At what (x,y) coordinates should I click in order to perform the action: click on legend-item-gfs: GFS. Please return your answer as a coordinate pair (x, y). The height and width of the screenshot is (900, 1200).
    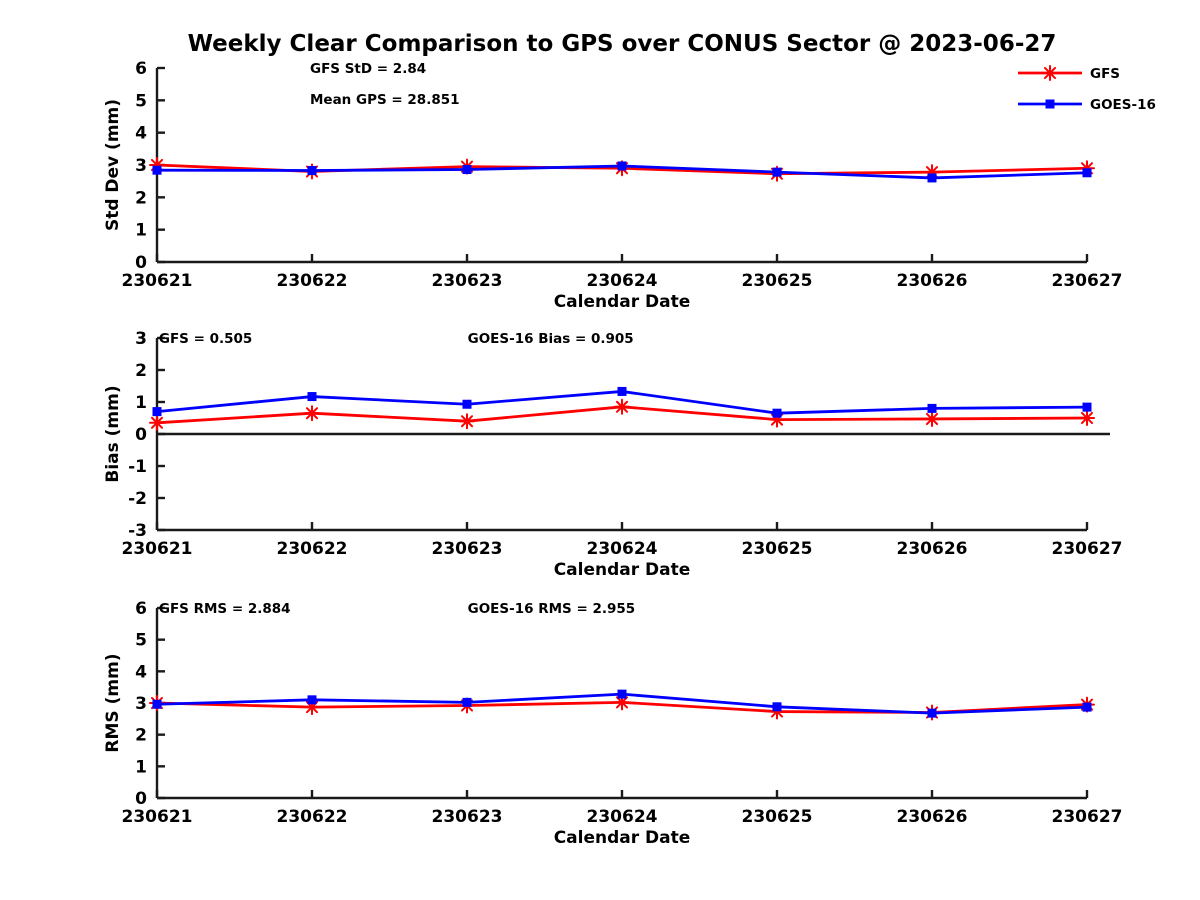
    Looking at the image, I should click on (1069, 73).